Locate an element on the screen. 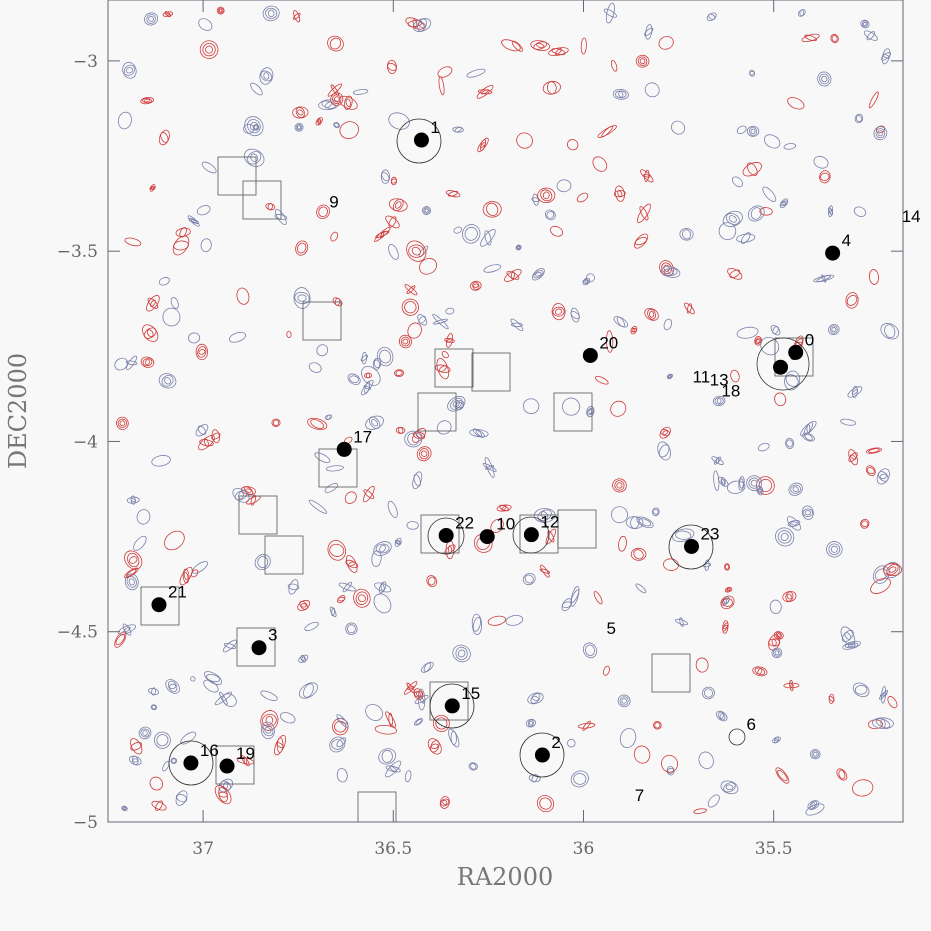  source-label: 5 is located at coordinates (611, 628).